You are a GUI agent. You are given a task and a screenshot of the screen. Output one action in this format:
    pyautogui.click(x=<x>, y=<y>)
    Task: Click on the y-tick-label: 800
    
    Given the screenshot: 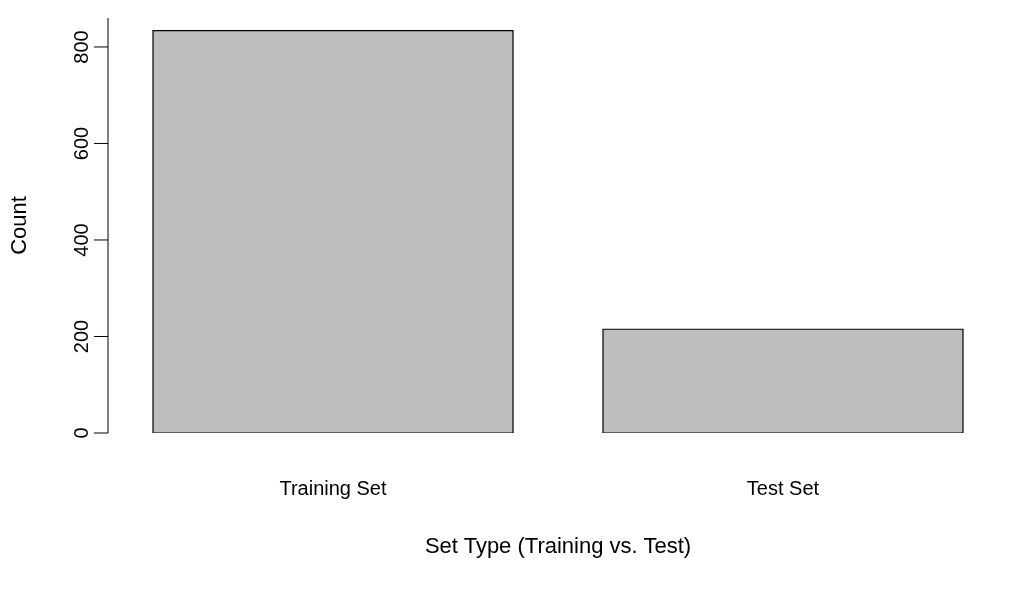 What is the action you would take?
    pyautogui.click(x=81, y=47)
    